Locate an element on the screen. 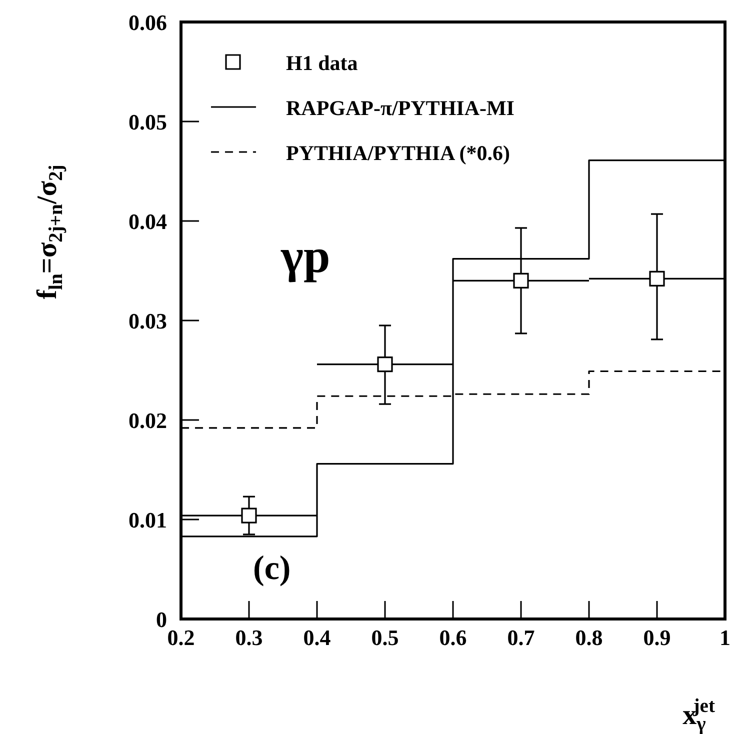 This screenshot has width=737, height=734. annotation: γp is located at coordinates (305, 256).